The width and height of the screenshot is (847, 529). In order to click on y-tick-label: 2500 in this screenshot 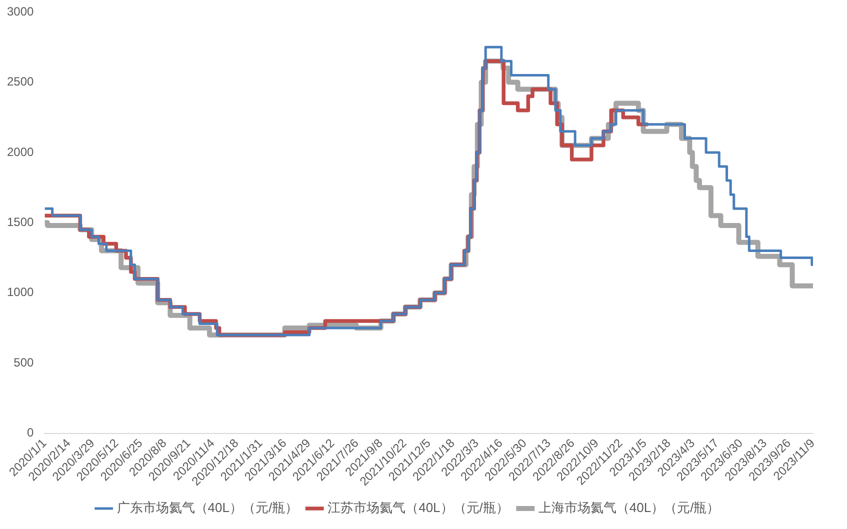, I will do `click(20, 81)`.